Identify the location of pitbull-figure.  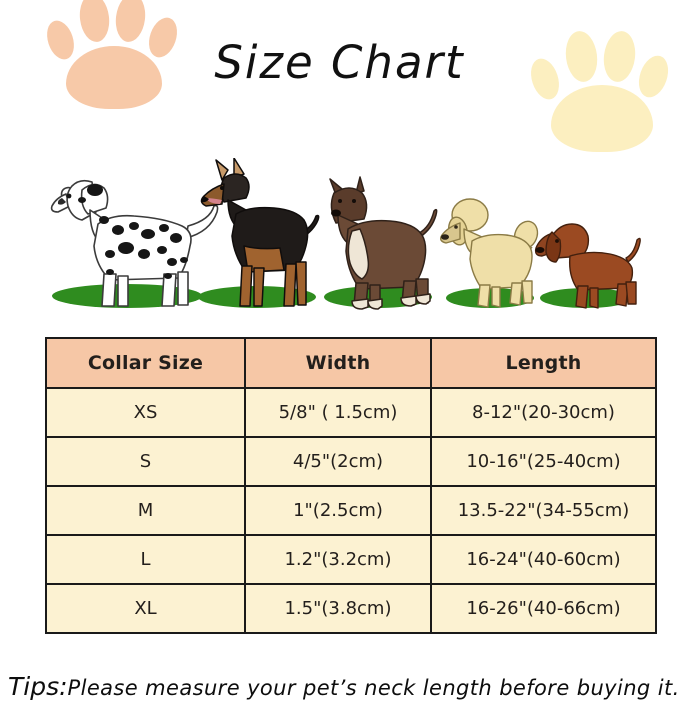
(383, 243).